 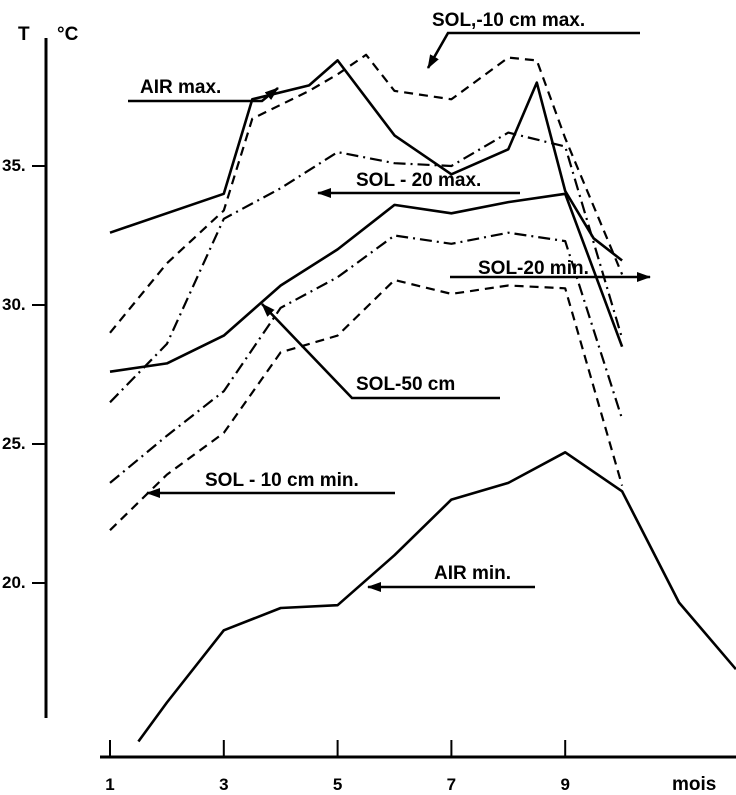 What do you see at coordinates (418, 180) in the screenshot?
I see `annotation-label: SOL - 20 max.` at bounding box center [418, 180].